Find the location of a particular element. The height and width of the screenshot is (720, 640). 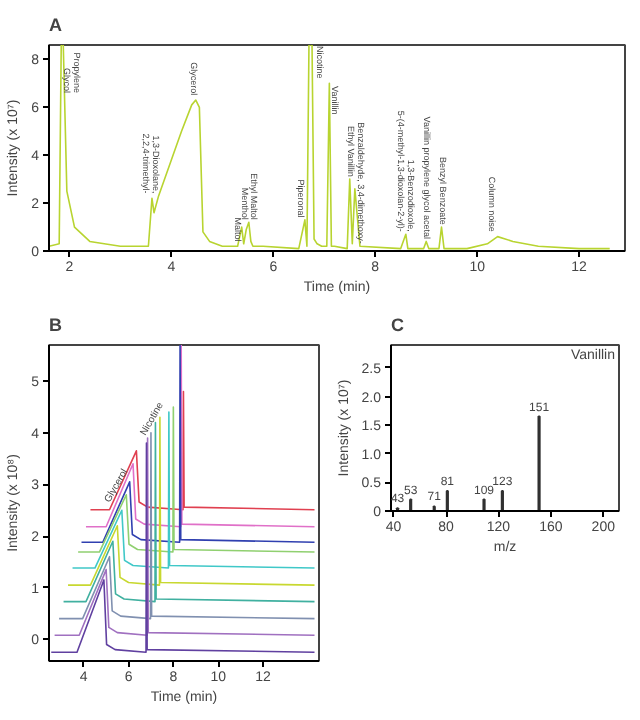

chart-title: C is located at coordinates (398, 325).